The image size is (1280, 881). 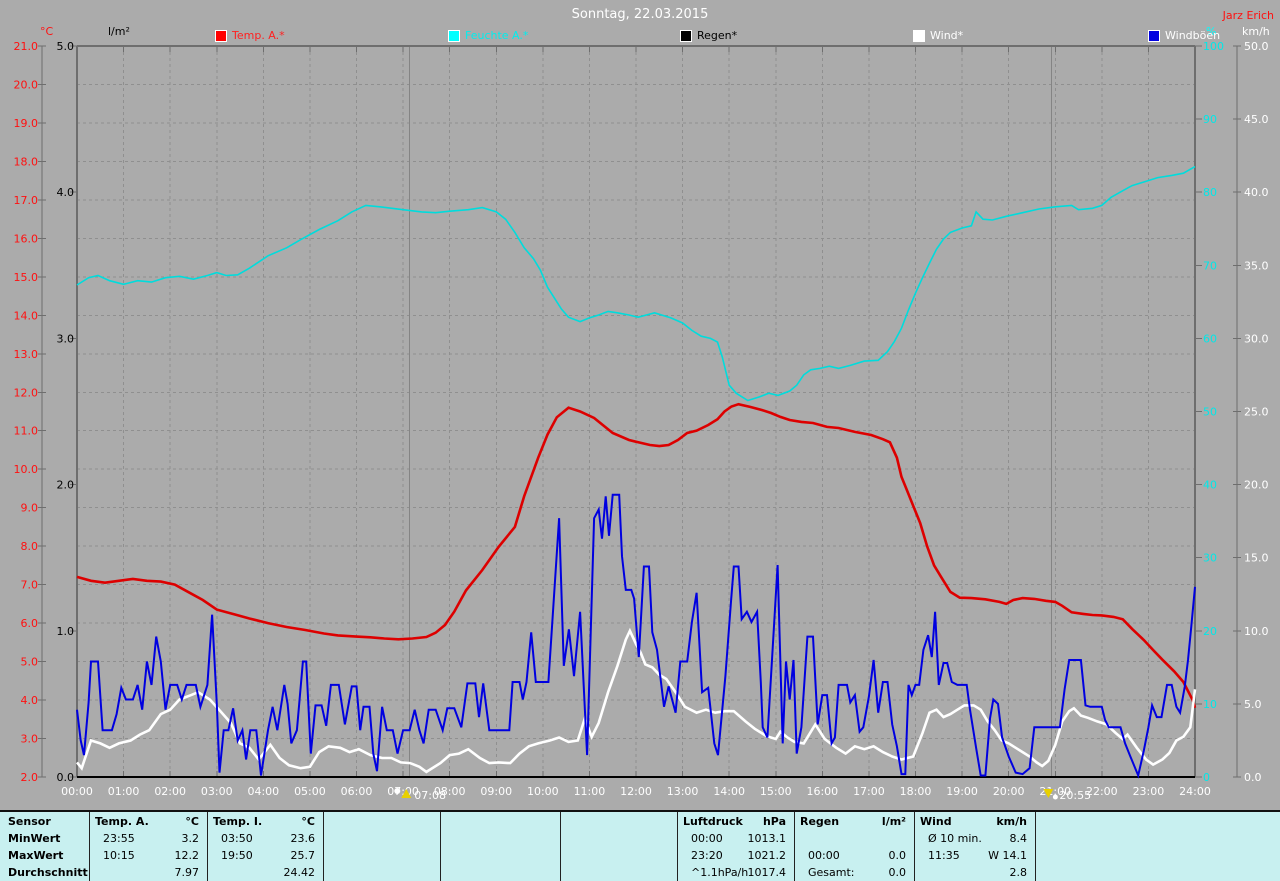 I want to click on x-tick-label: 07:00, so click(x=403, y=791).